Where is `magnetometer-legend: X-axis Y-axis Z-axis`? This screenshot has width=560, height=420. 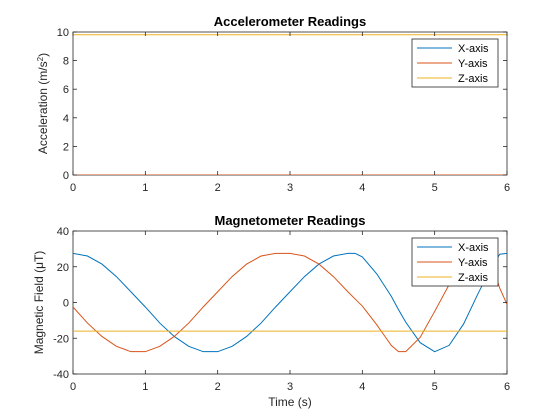 magnetometer-legend: X-axis Y-axis Z-axis is located at coordinates (455, 262).